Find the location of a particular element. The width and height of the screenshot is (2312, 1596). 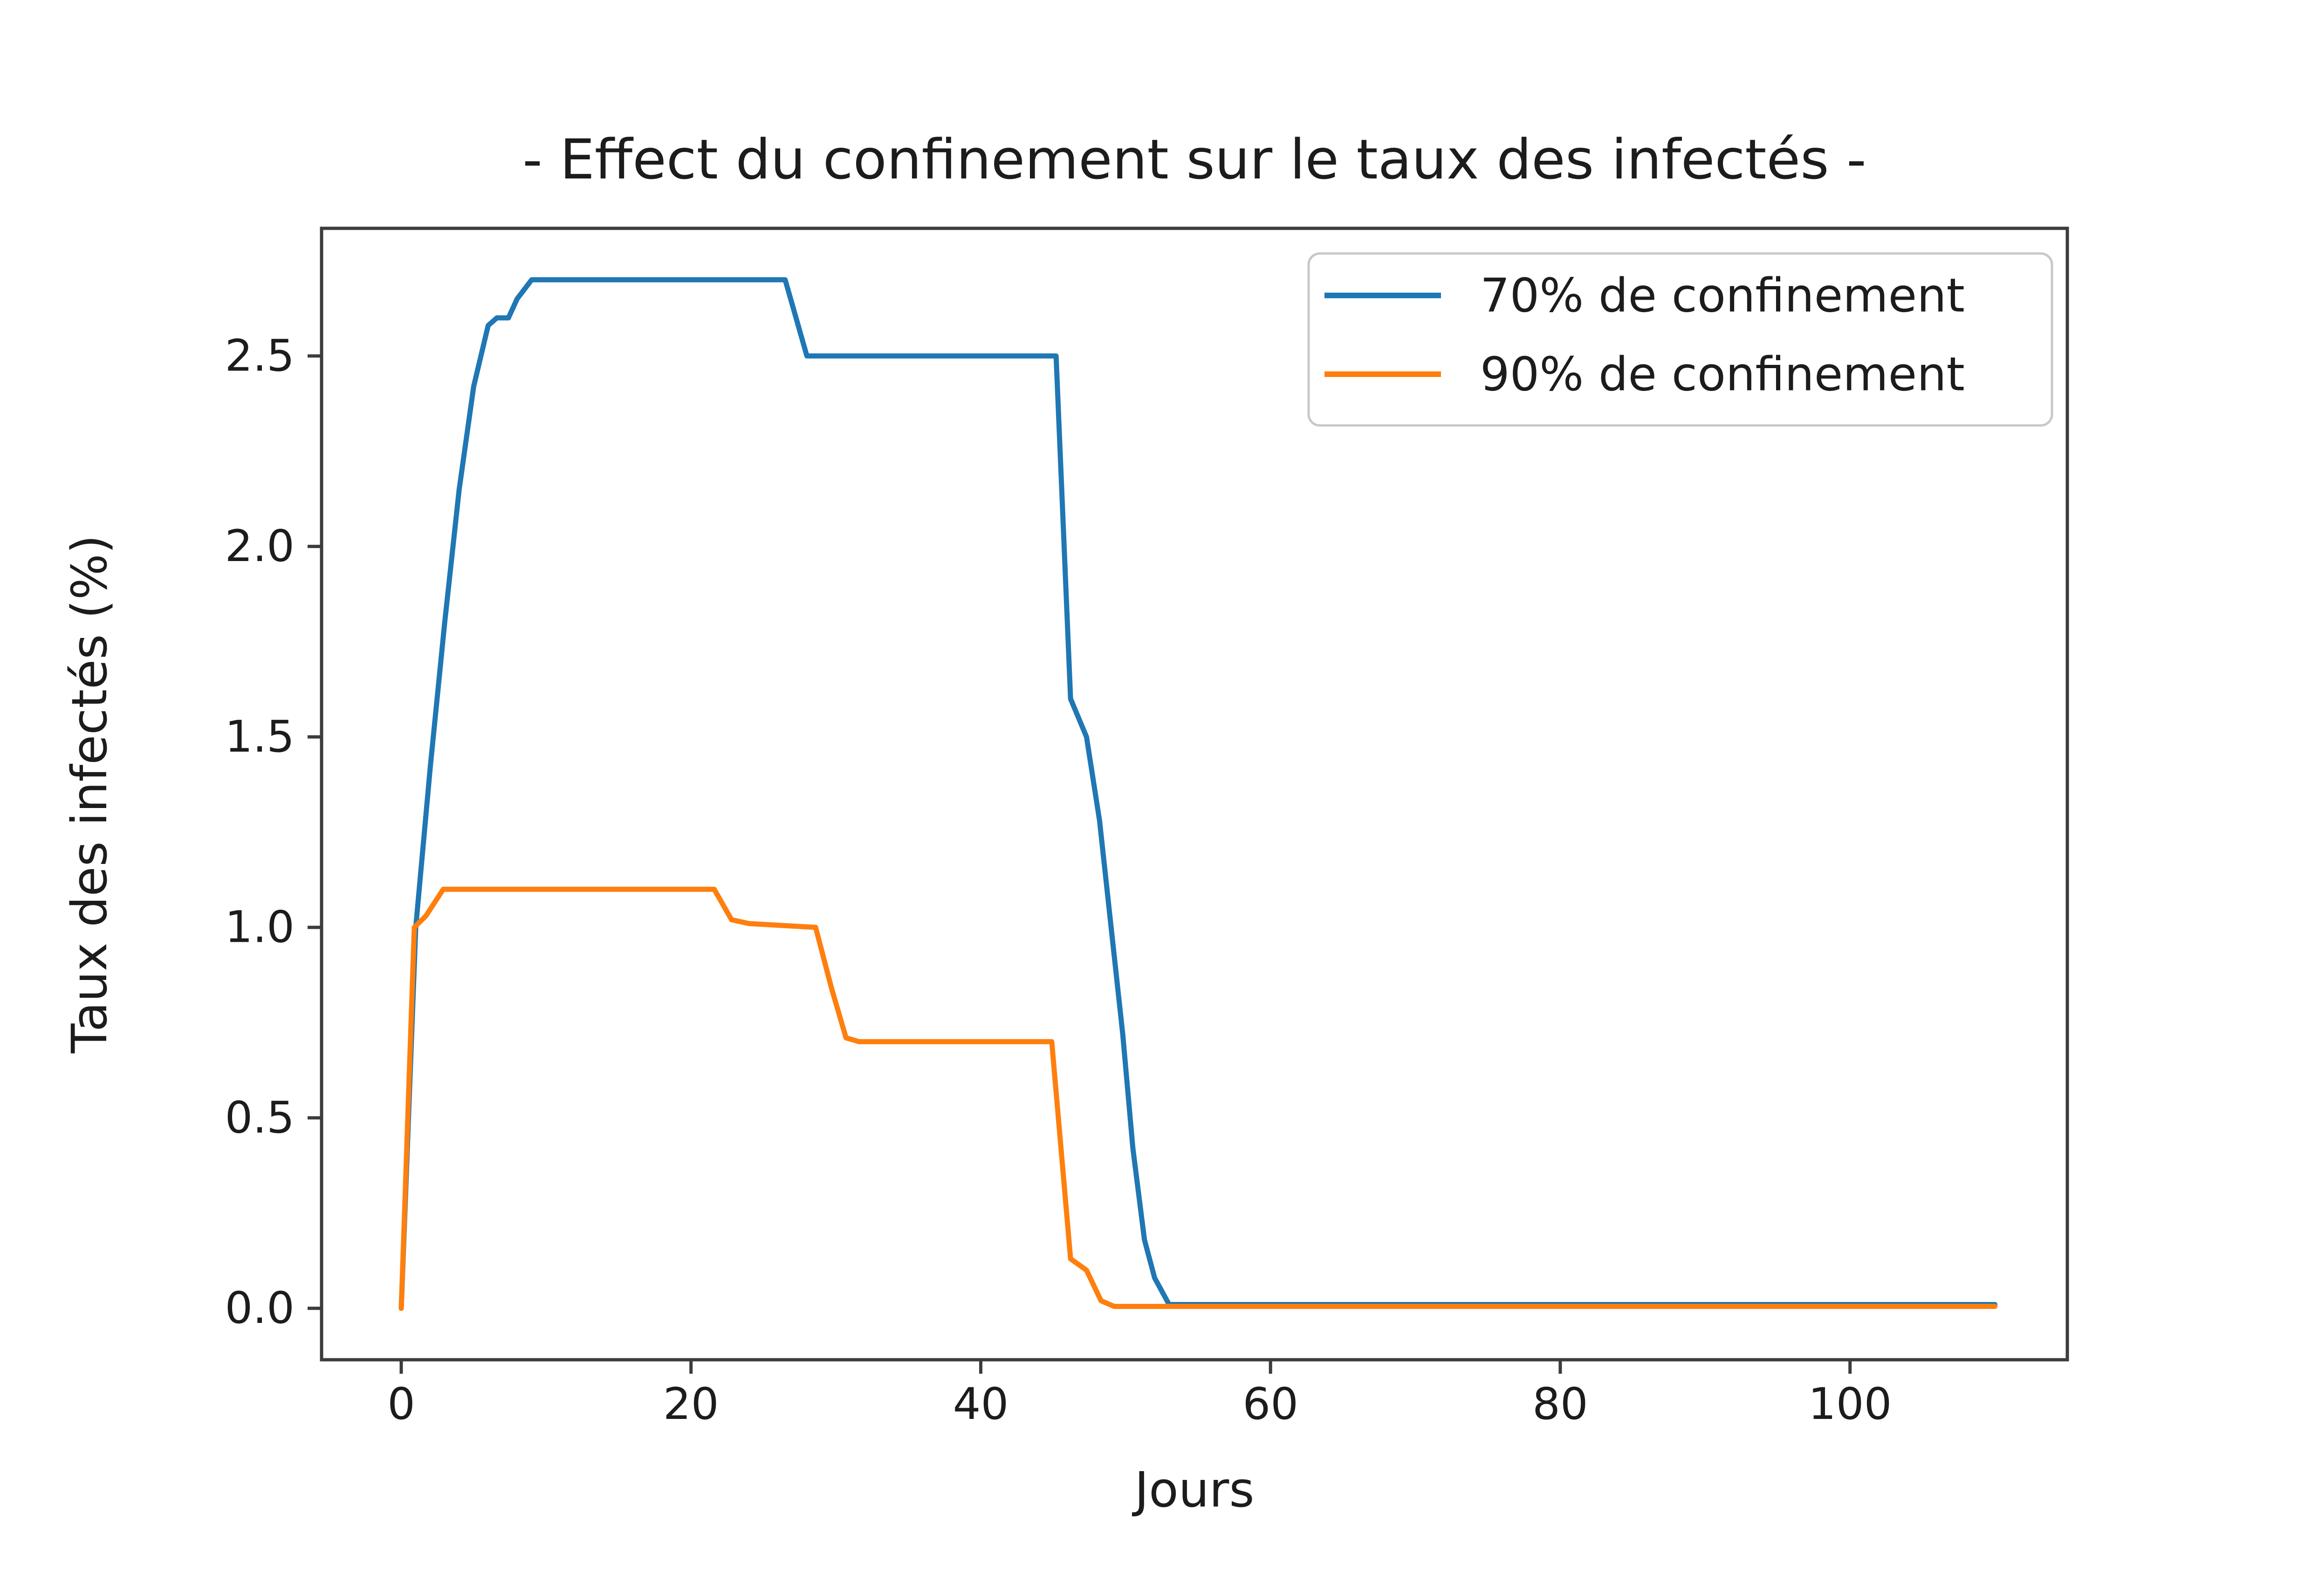

legend-box is located at coordinates (1680, 339).